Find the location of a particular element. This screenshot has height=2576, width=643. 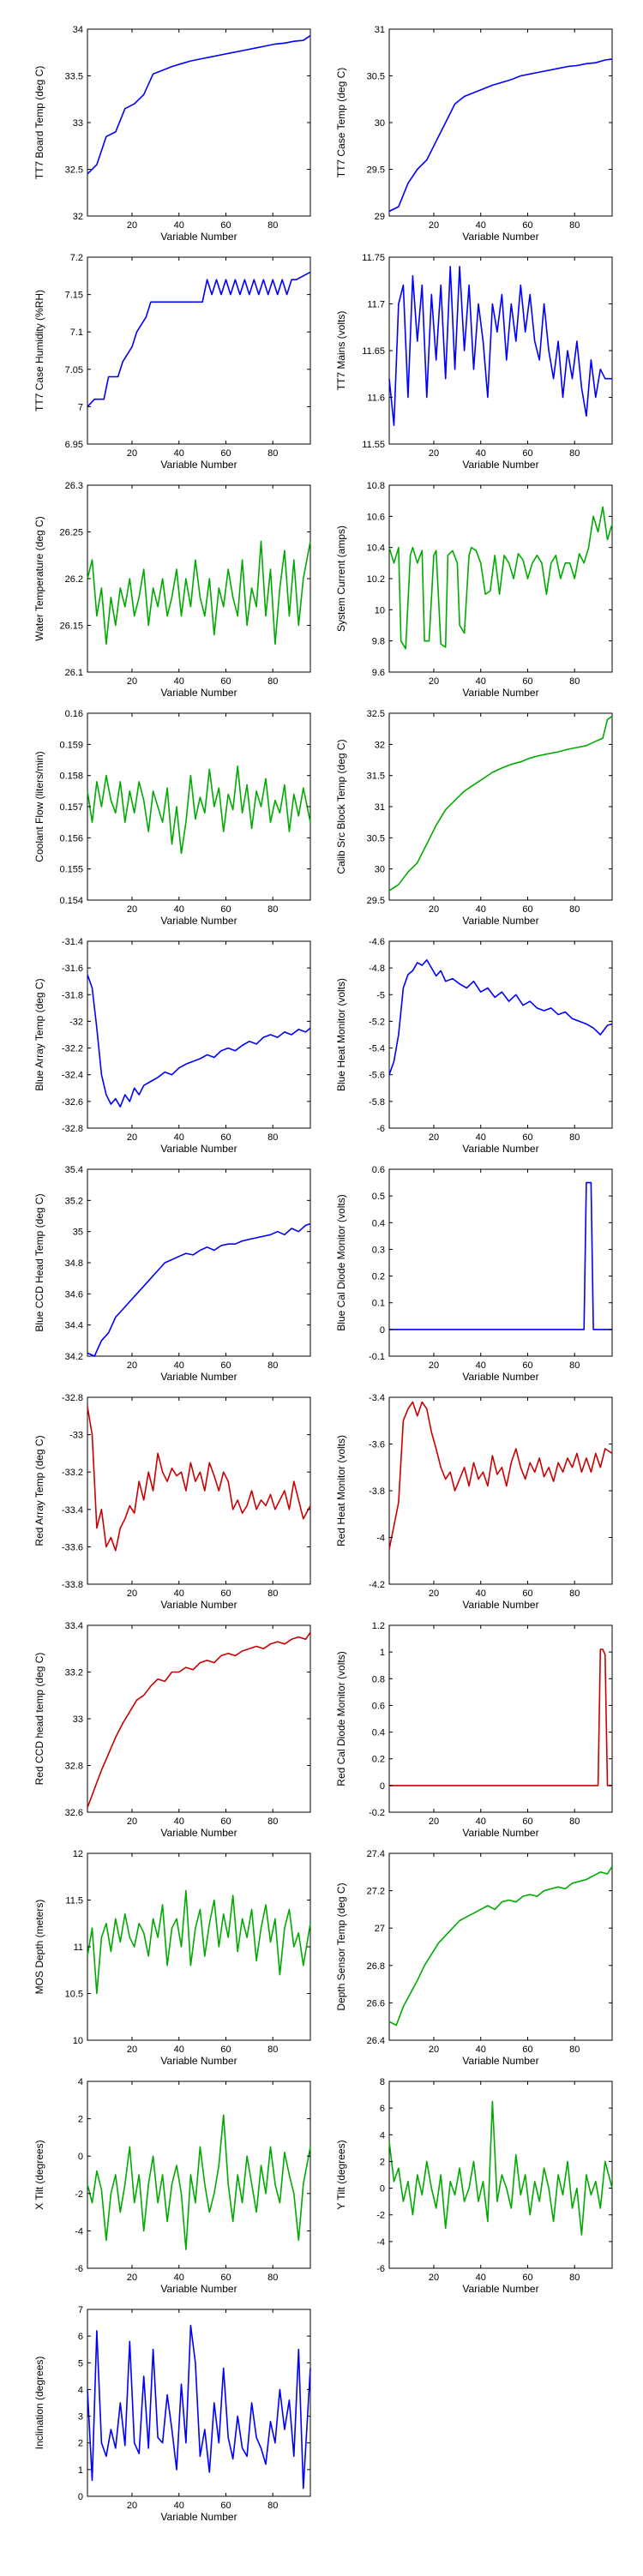

y-tick-label: 29.5 is located at coordinates (376, 170).